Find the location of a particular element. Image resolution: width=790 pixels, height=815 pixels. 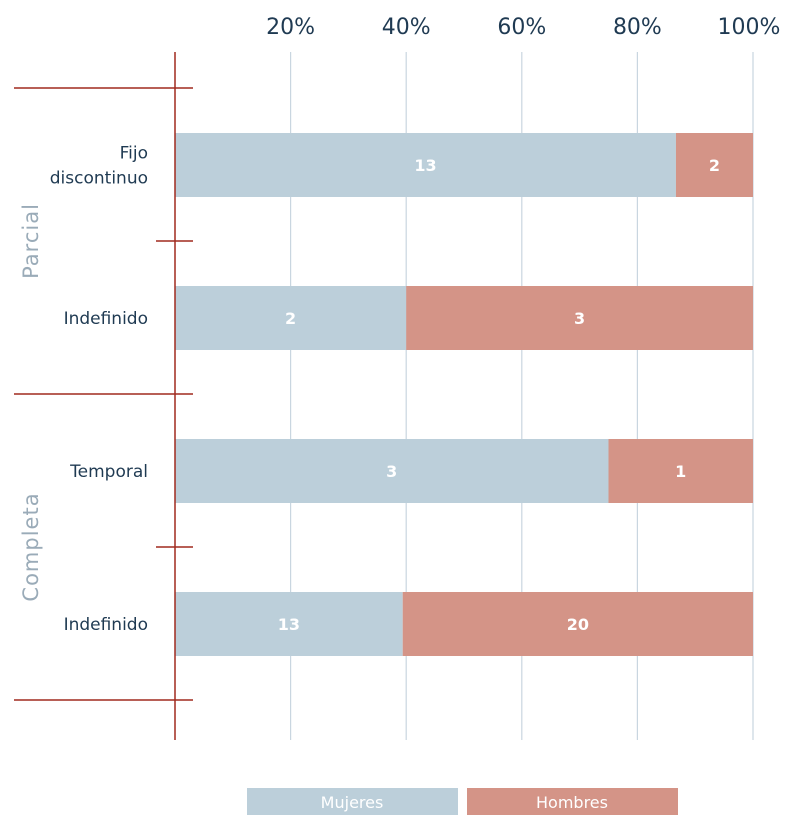

bar-value-label: 1 is located at coordinates (680, 471).